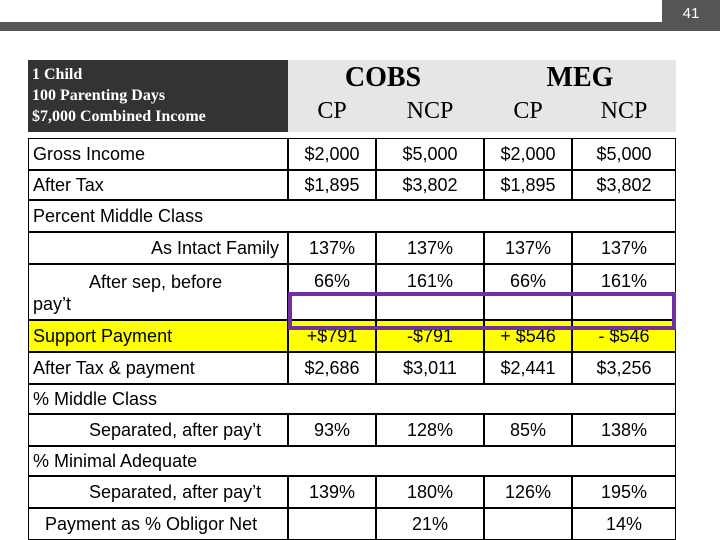 The width and height of the screenshot is (720, 540). What do you see at coordinates (332, 430) in the screenshot?
I see `value-cell: 93%` at bounding box center [332, 430].